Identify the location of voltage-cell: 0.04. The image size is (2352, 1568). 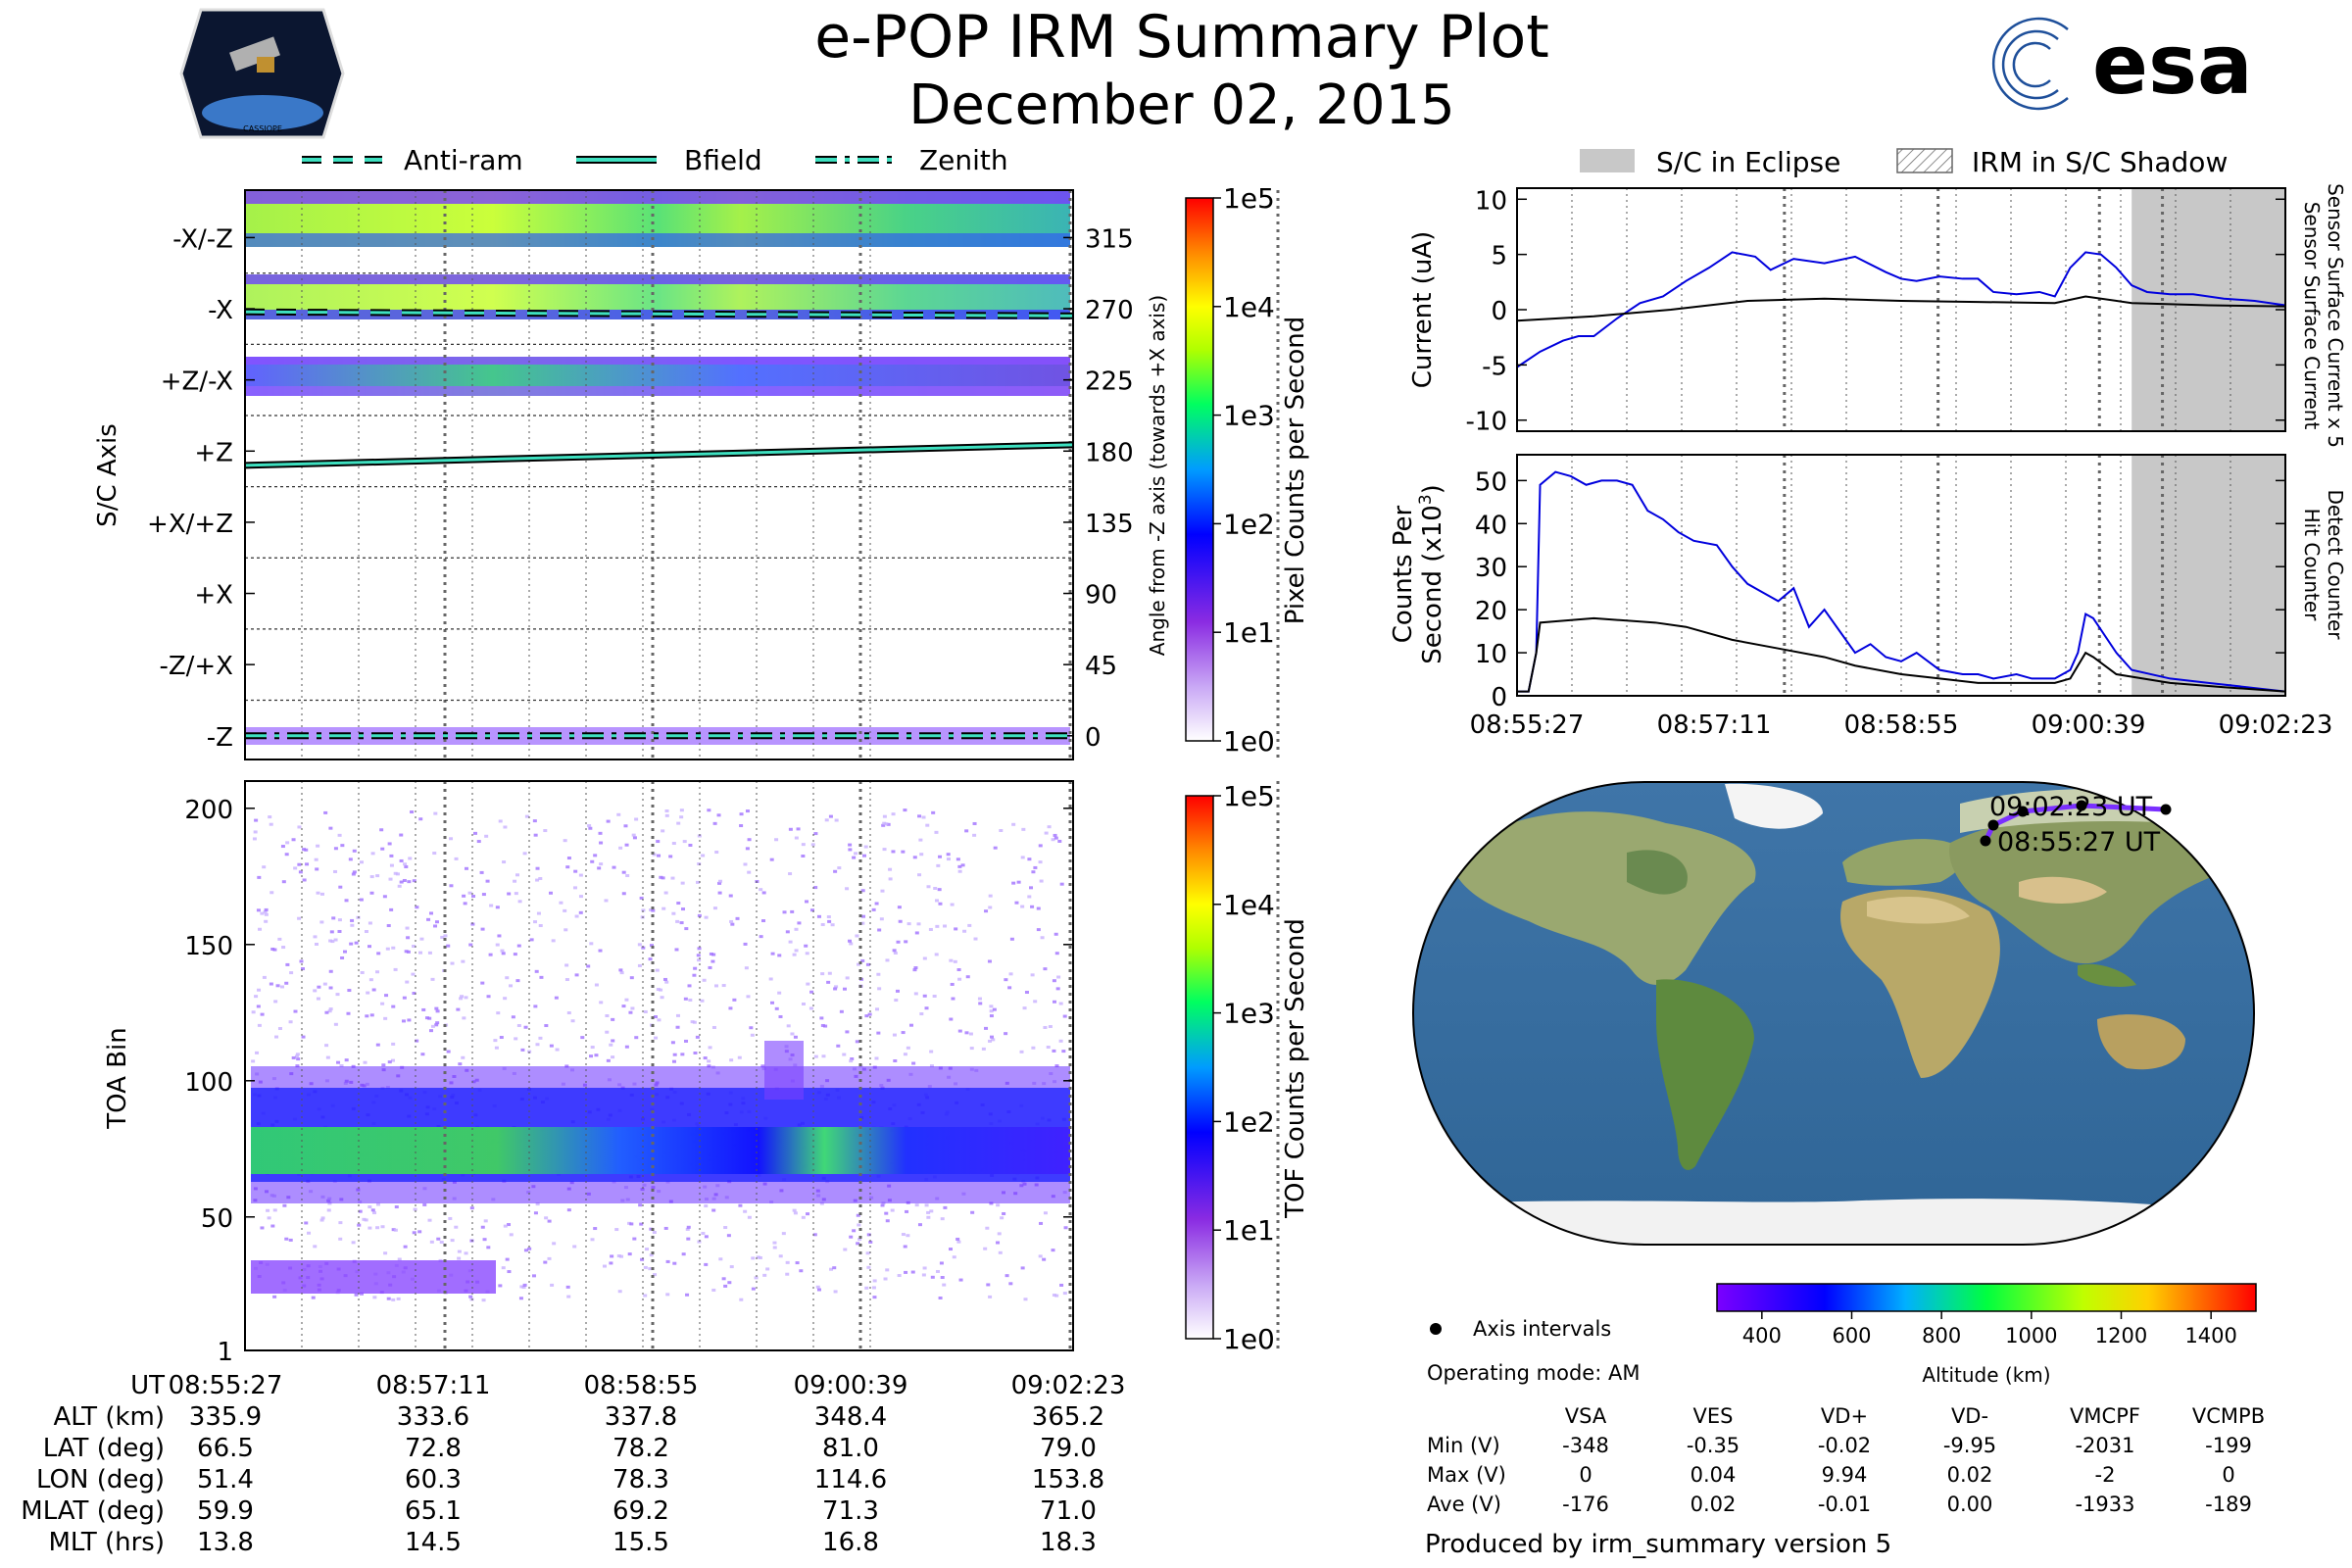
(1713, 1475).